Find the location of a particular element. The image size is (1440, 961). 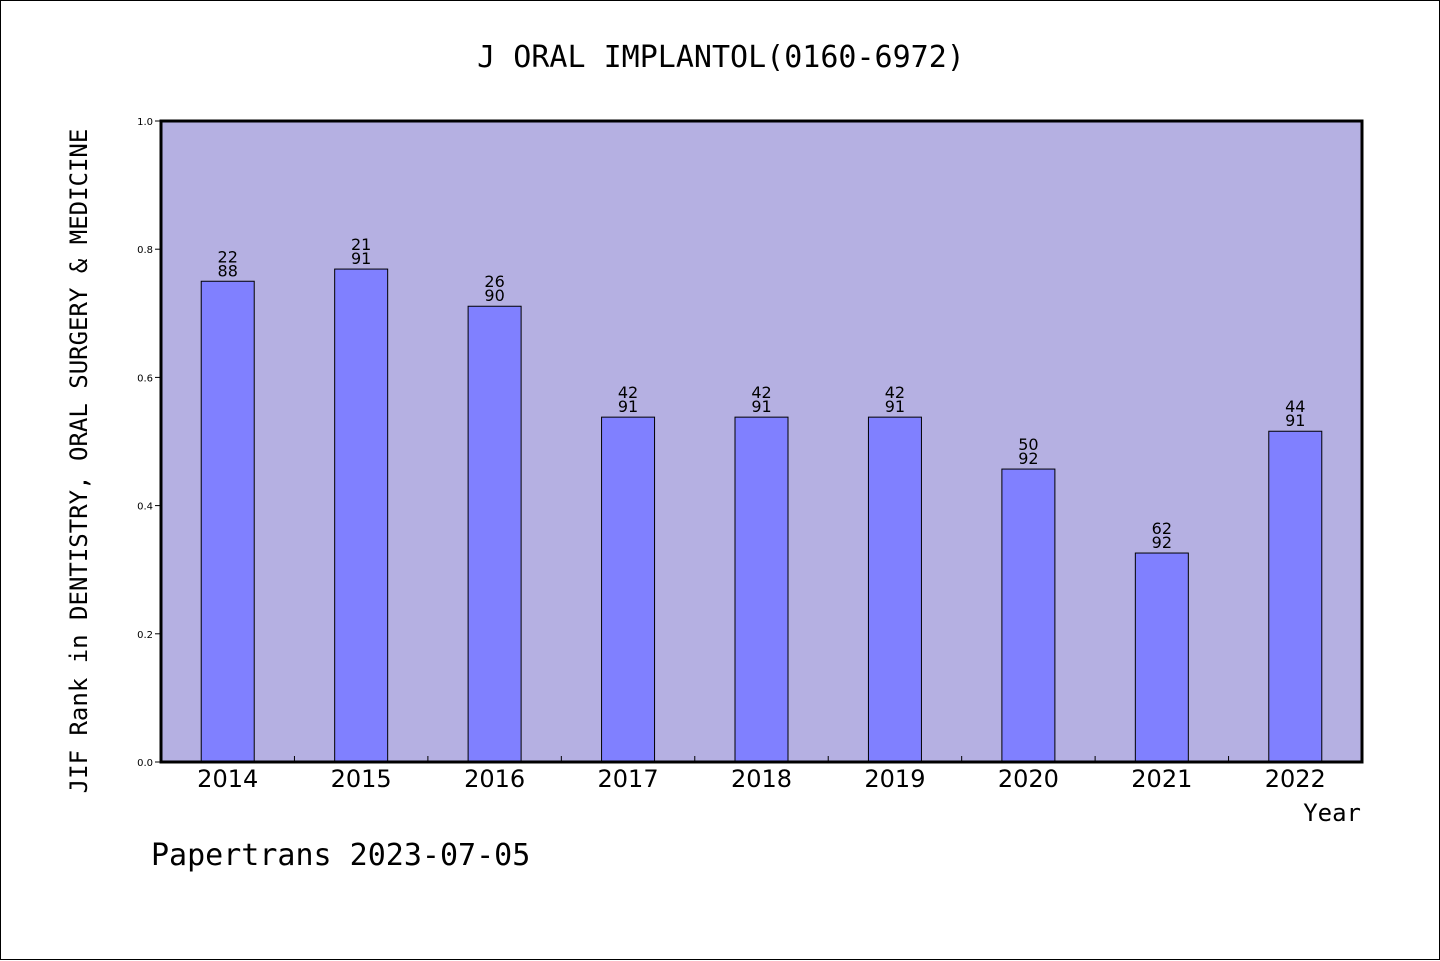

x-tick-label: 2019 is located at coordinates (894, 779).